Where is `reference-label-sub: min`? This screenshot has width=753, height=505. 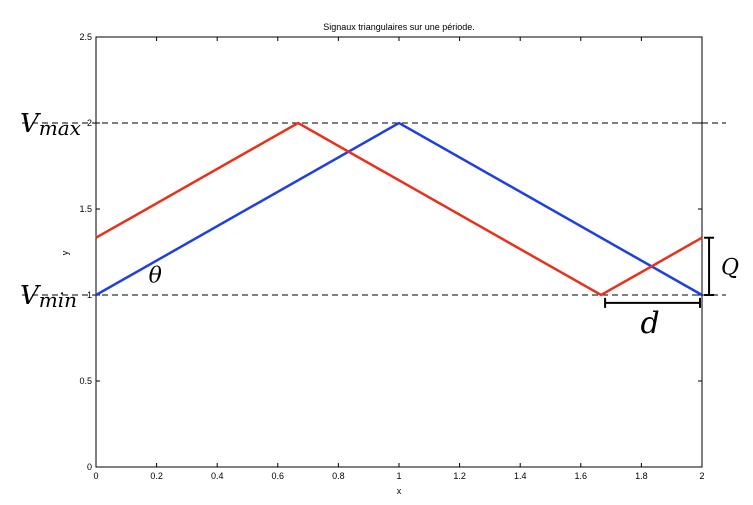 reference-label-sub: min is located at coordinates (58, 300).